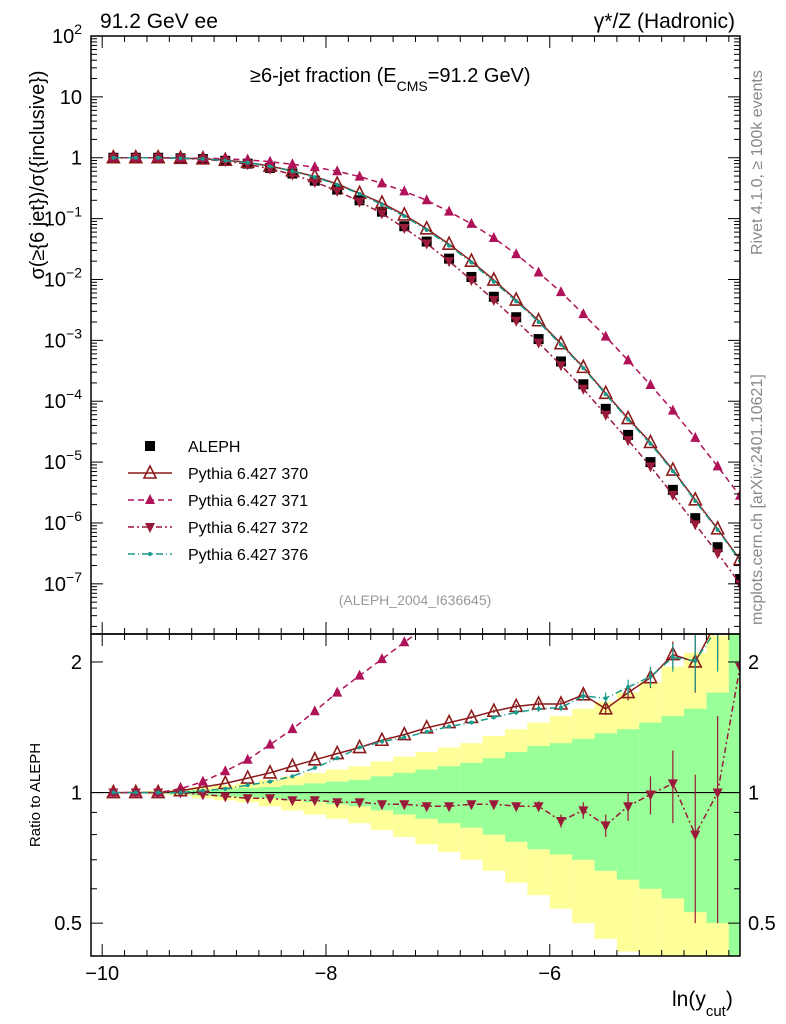 The width and height of the screenshot is (786, 1024). I want to click on legend-label-2: Pythia 6.427 371, so click(248, 501).